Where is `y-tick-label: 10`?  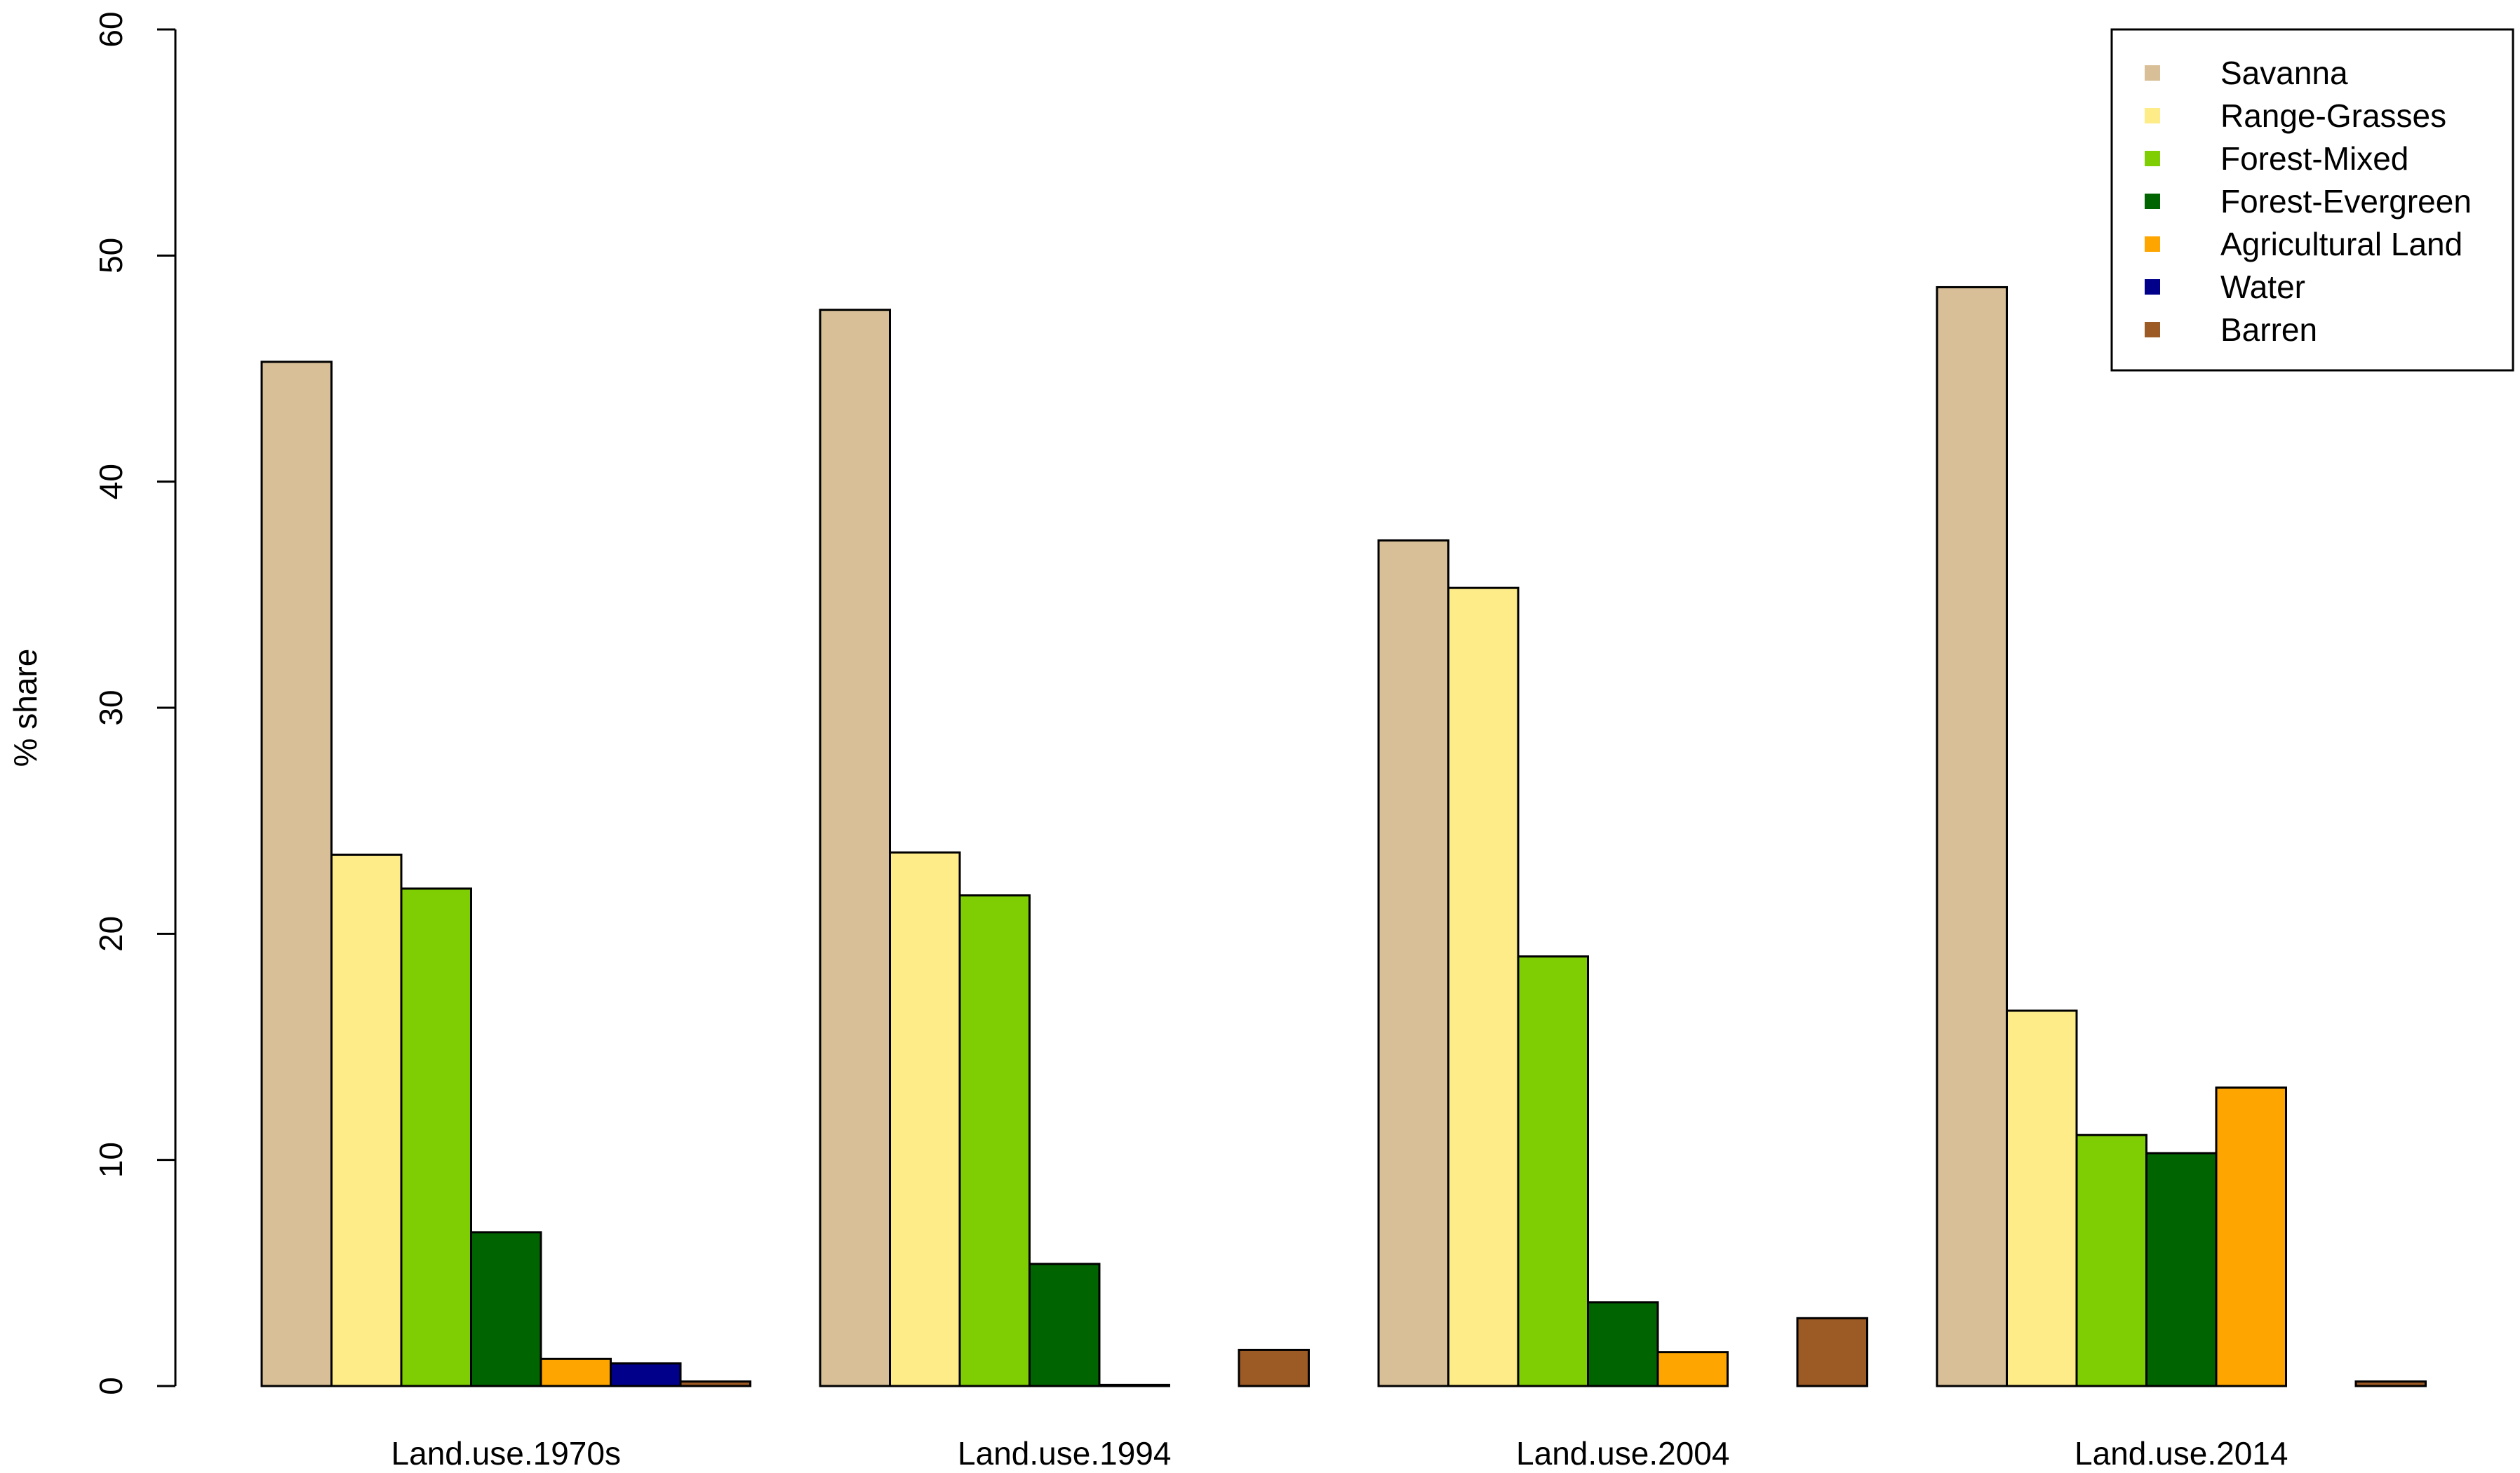
y-tick-label: 10 is located at coordinates (111, 1160).